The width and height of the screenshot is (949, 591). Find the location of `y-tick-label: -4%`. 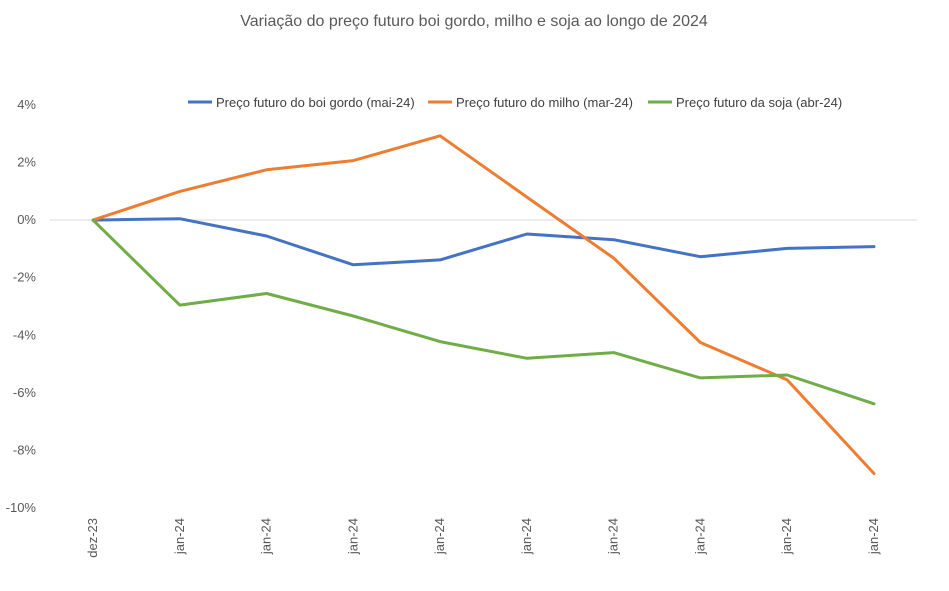

y-tick-label: -4% is located at coordinates (25, 334).